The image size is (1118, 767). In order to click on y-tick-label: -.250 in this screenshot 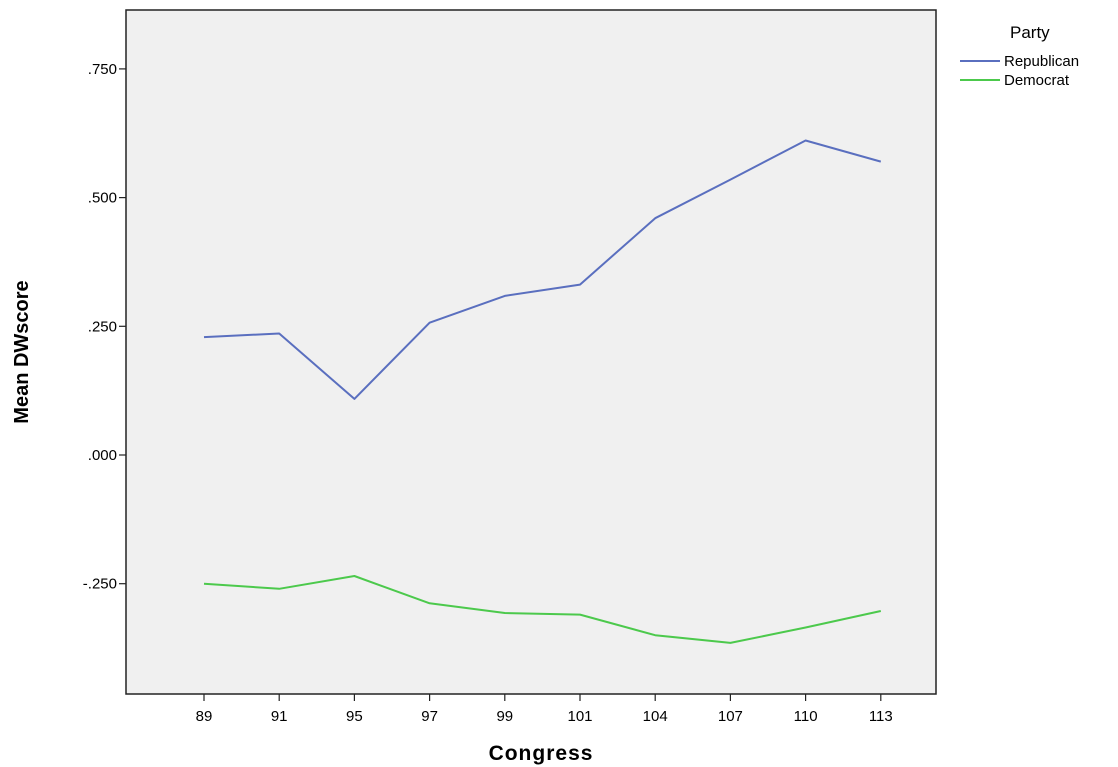, I will do `click(100, 584)`.